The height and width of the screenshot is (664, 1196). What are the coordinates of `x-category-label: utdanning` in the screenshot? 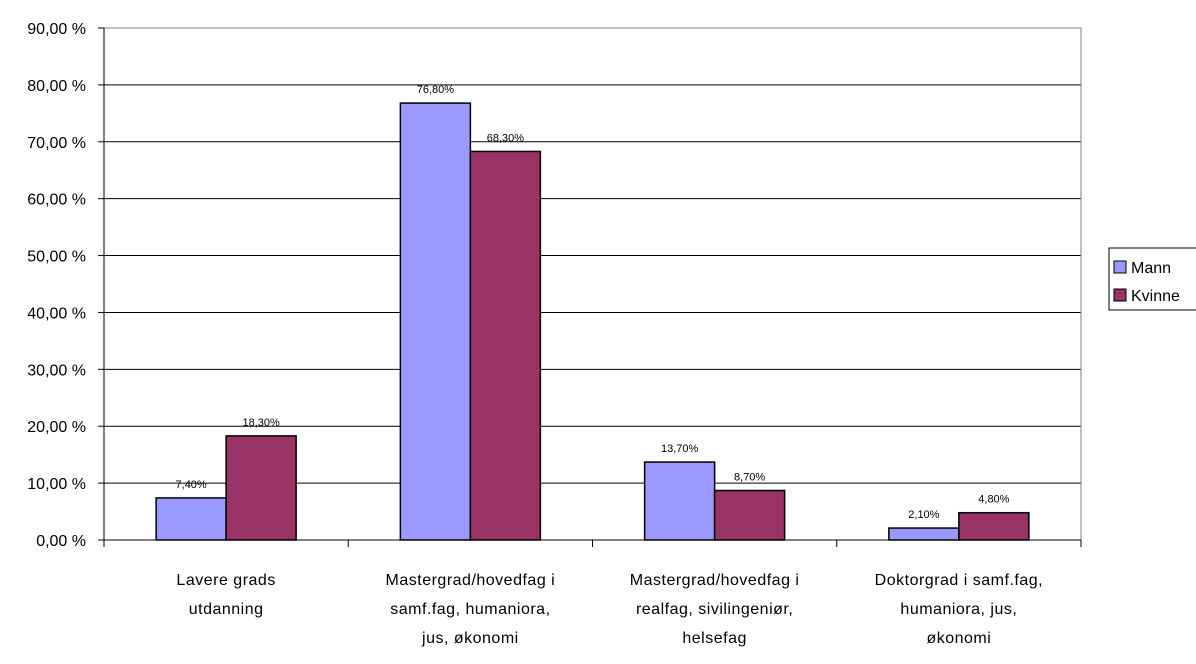 It's located at (226, 609).